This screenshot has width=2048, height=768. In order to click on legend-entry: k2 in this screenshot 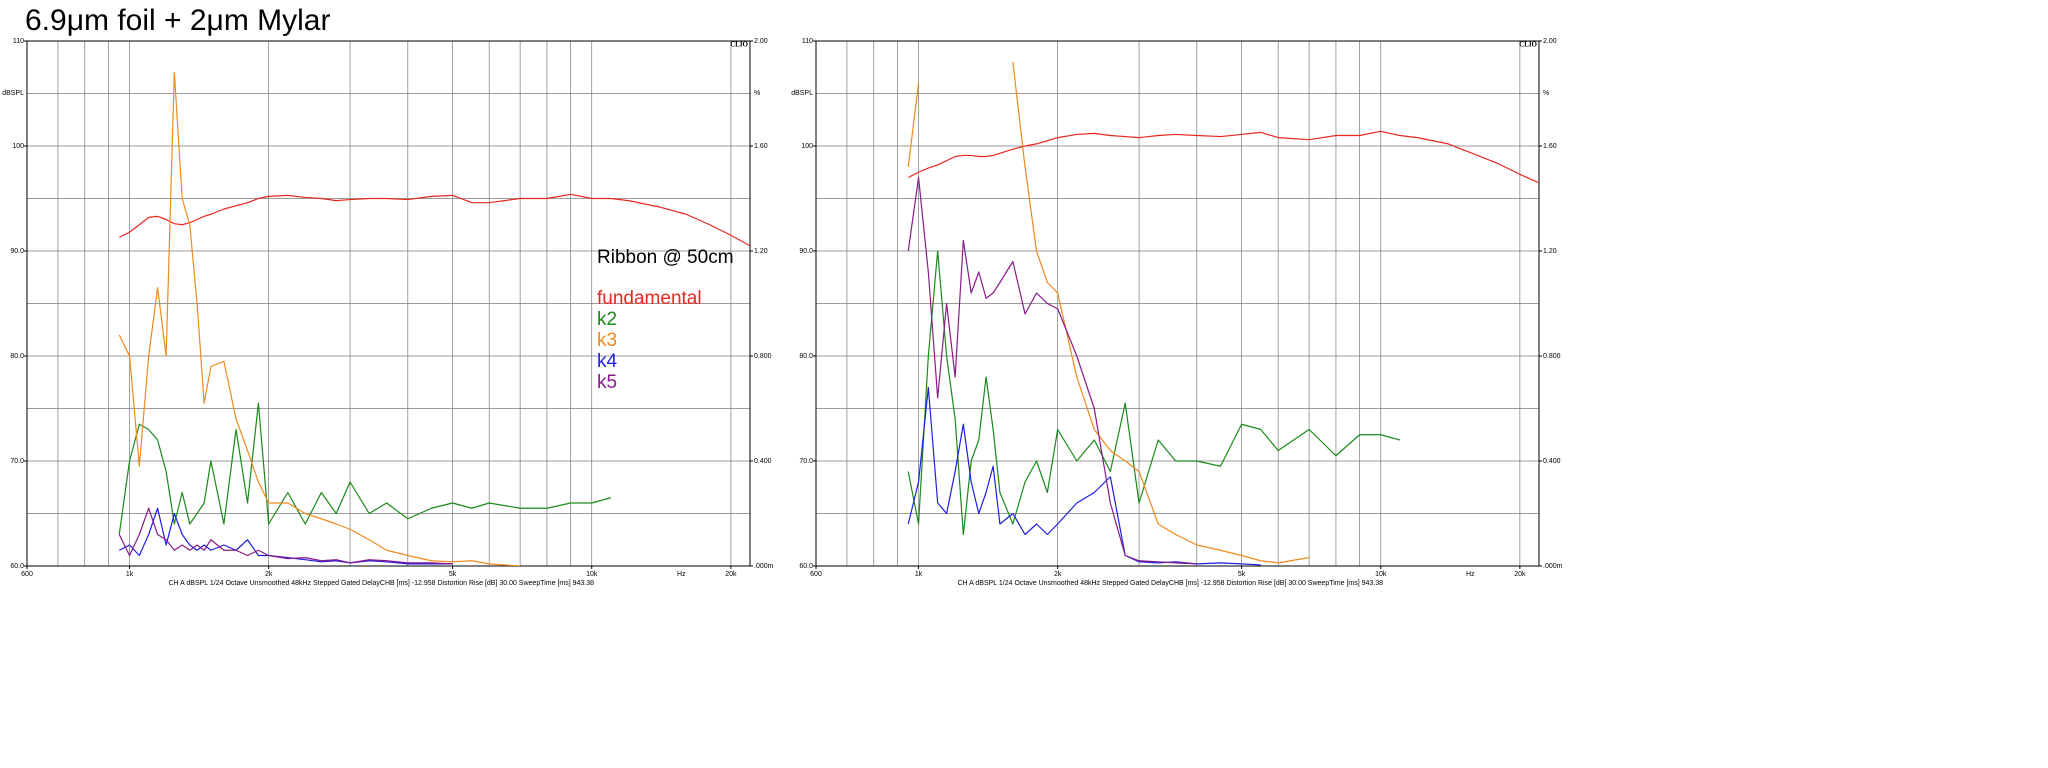, I will do `click(607, 319)`.